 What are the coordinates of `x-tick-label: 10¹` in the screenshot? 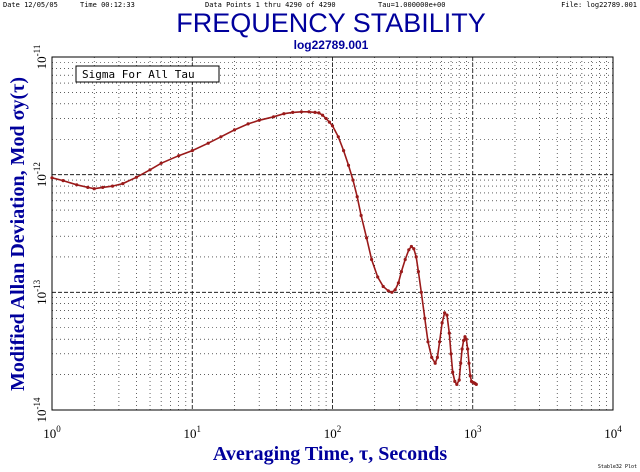 It's located at (193, 432).